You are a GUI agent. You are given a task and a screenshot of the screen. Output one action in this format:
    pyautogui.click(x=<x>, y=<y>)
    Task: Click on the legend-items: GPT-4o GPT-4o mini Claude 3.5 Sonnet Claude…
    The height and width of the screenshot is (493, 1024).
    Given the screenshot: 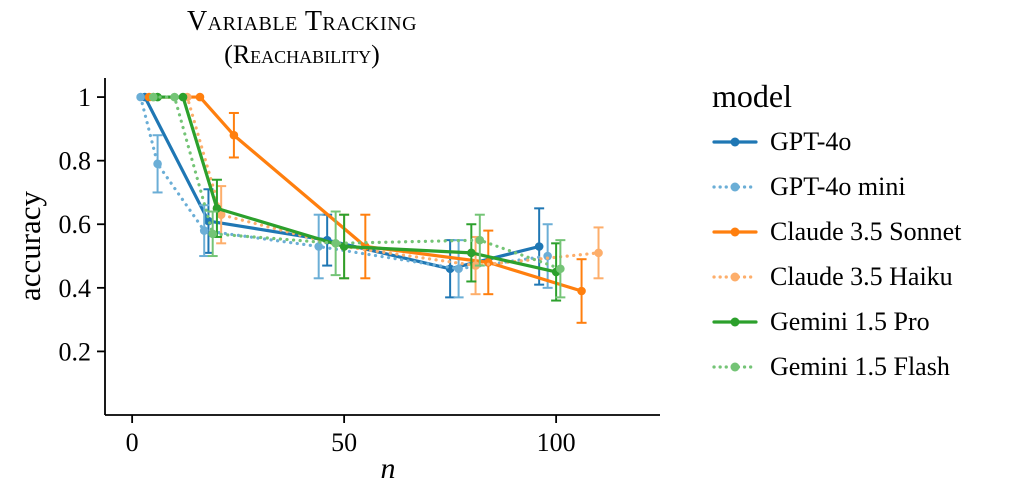 What is the action you would take?
    pyautogui.click(x=836, y=254)
    